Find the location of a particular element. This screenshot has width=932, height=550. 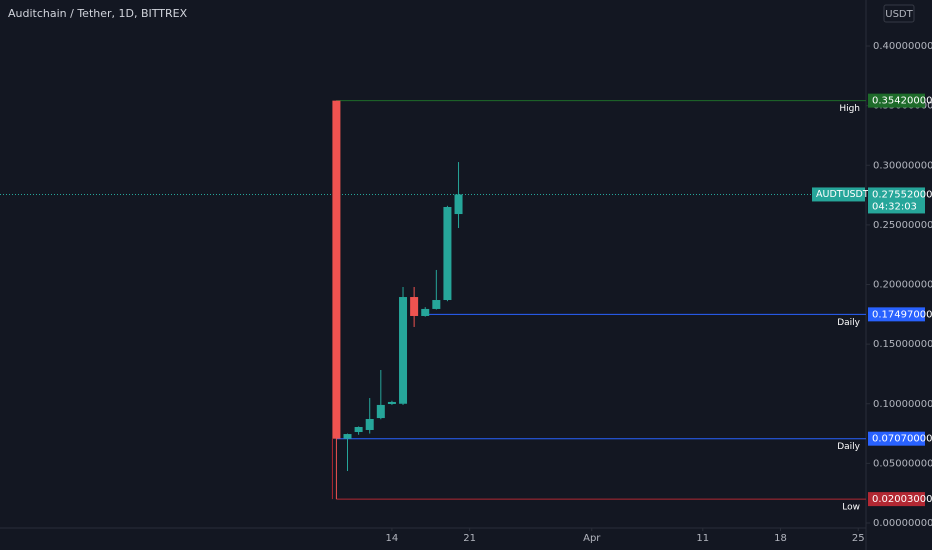

level-price-label: 0.07070000 is located at coordinates (902, 439).